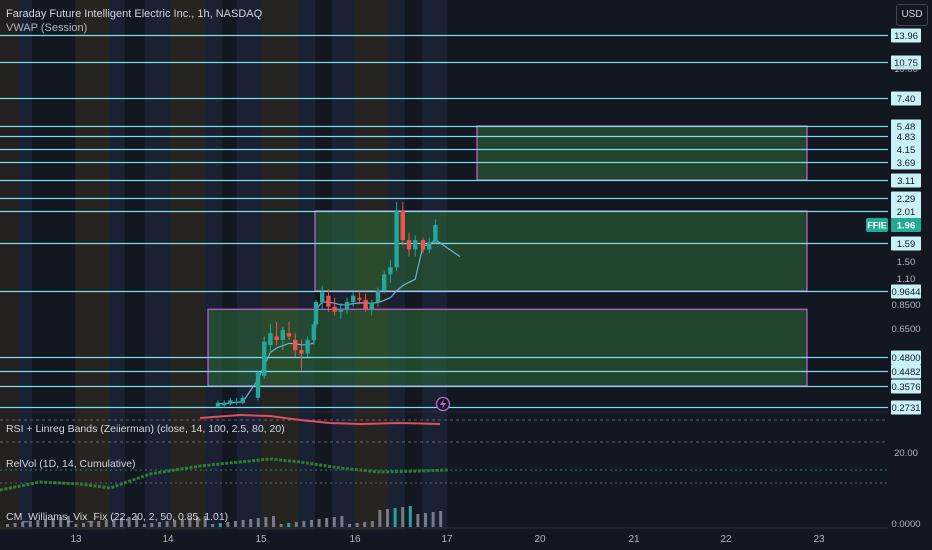  I want to click on price-level-label-6: 3.69, so click(906, 163).